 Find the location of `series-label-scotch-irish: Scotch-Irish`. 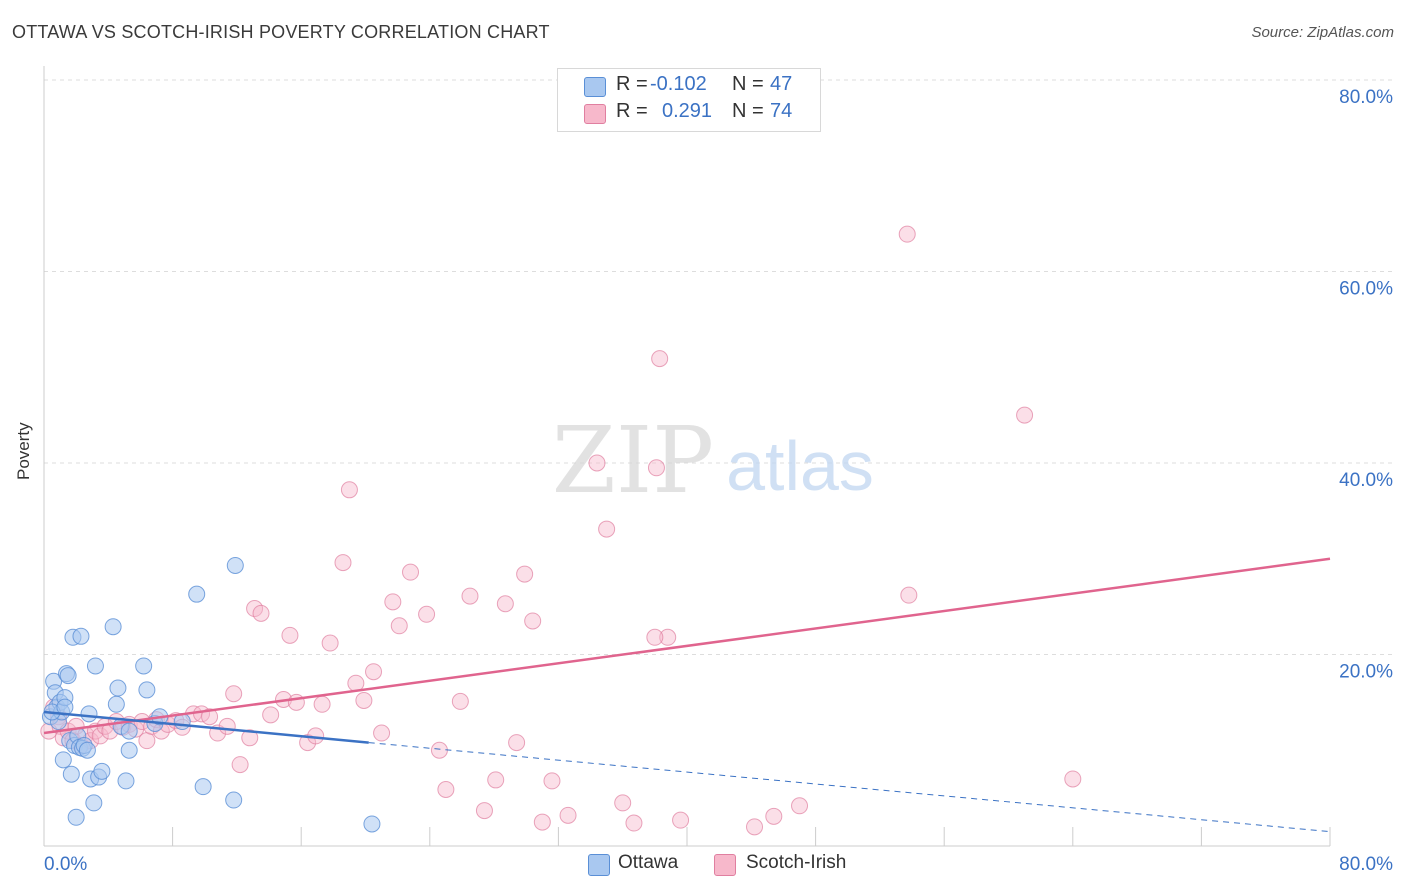

series-label-scotch-irish: Scotch-Irish is located at coordinates (796, 862).